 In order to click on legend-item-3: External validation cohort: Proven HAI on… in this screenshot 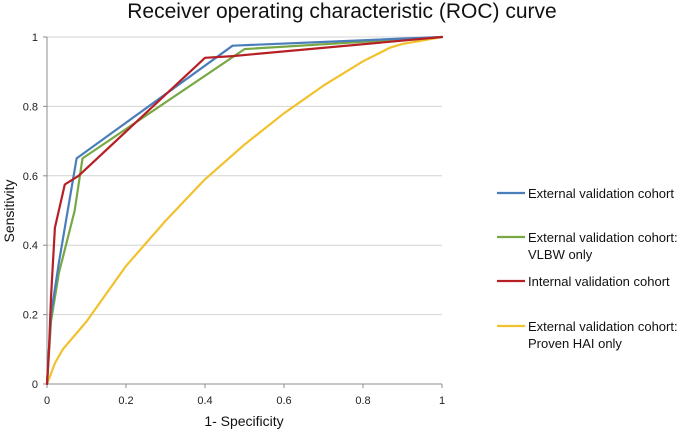, I will do `click(587, 335)`.